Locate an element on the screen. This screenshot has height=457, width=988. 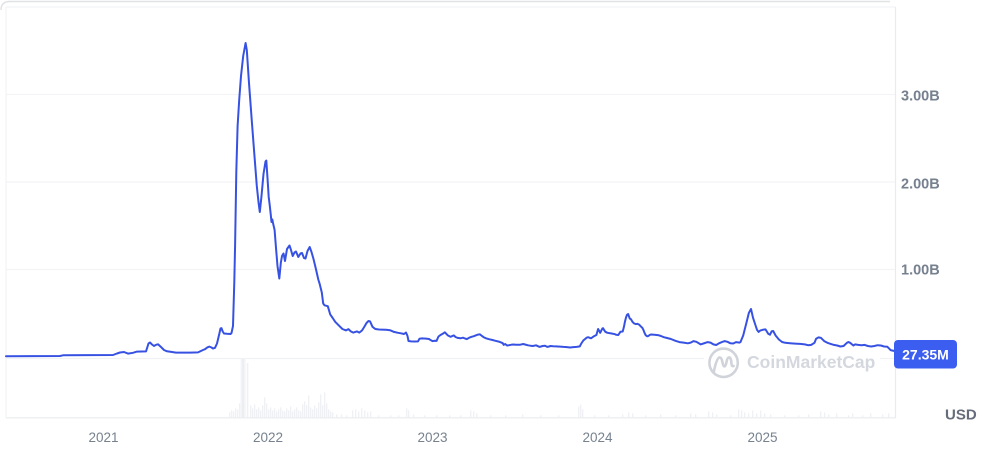
svg-text: 2.00B is located at coordinates (920, 184).